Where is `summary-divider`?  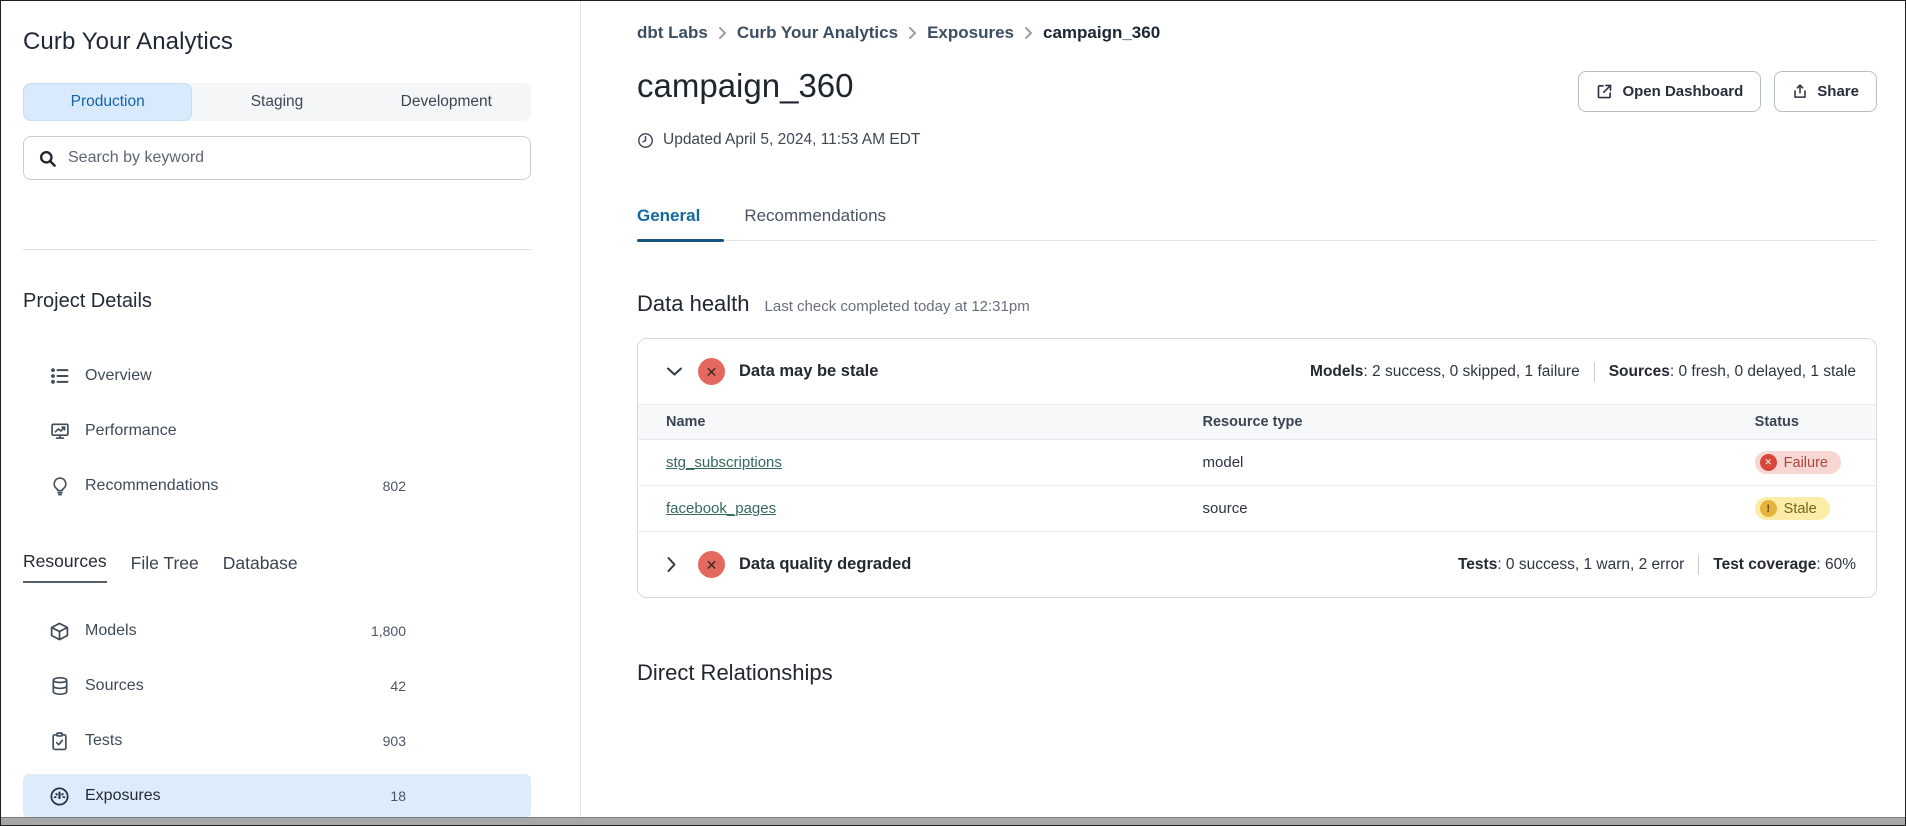
summary-divider is located at coordinates (1594, 371).